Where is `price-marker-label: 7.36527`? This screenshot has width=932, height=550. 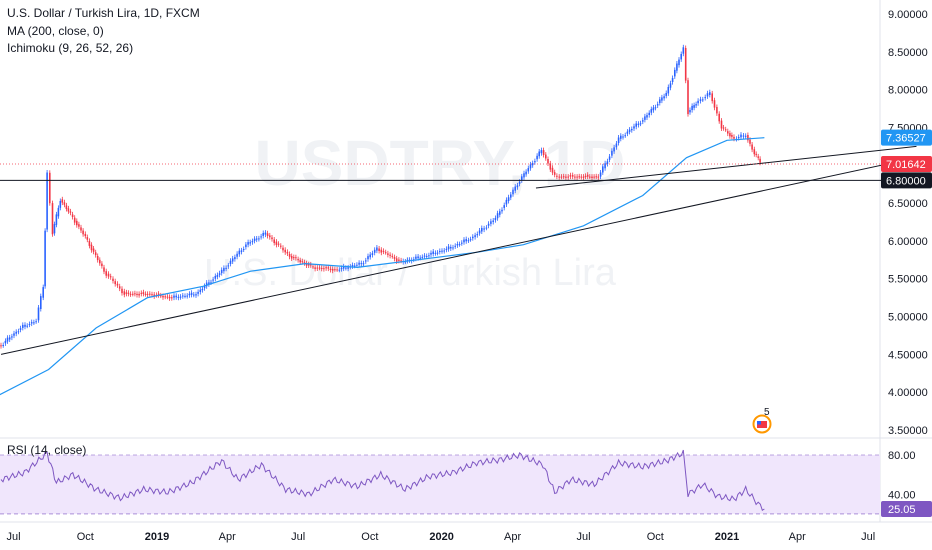 price-marker-label: 7.36527 is located at coordinates (906, 139).